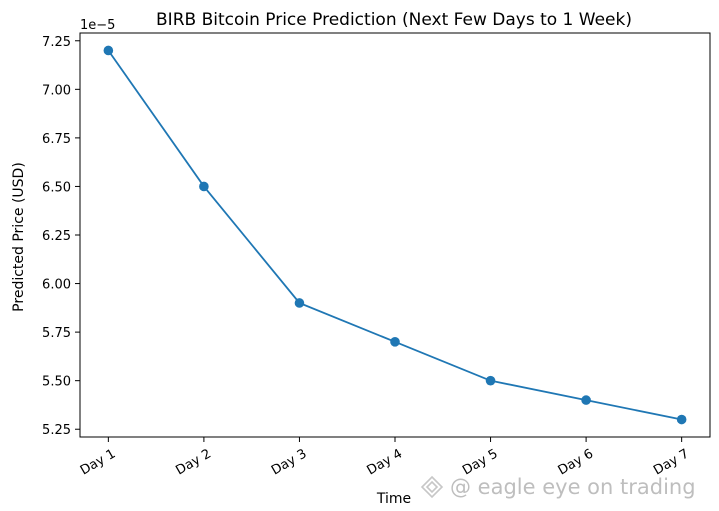 The width and height of the screenshot is (719, 511). What do you see at coordinates (56, 333) in the screenshot?
I see `y-tick-label: 5.75` at bounding box center [56, 333].